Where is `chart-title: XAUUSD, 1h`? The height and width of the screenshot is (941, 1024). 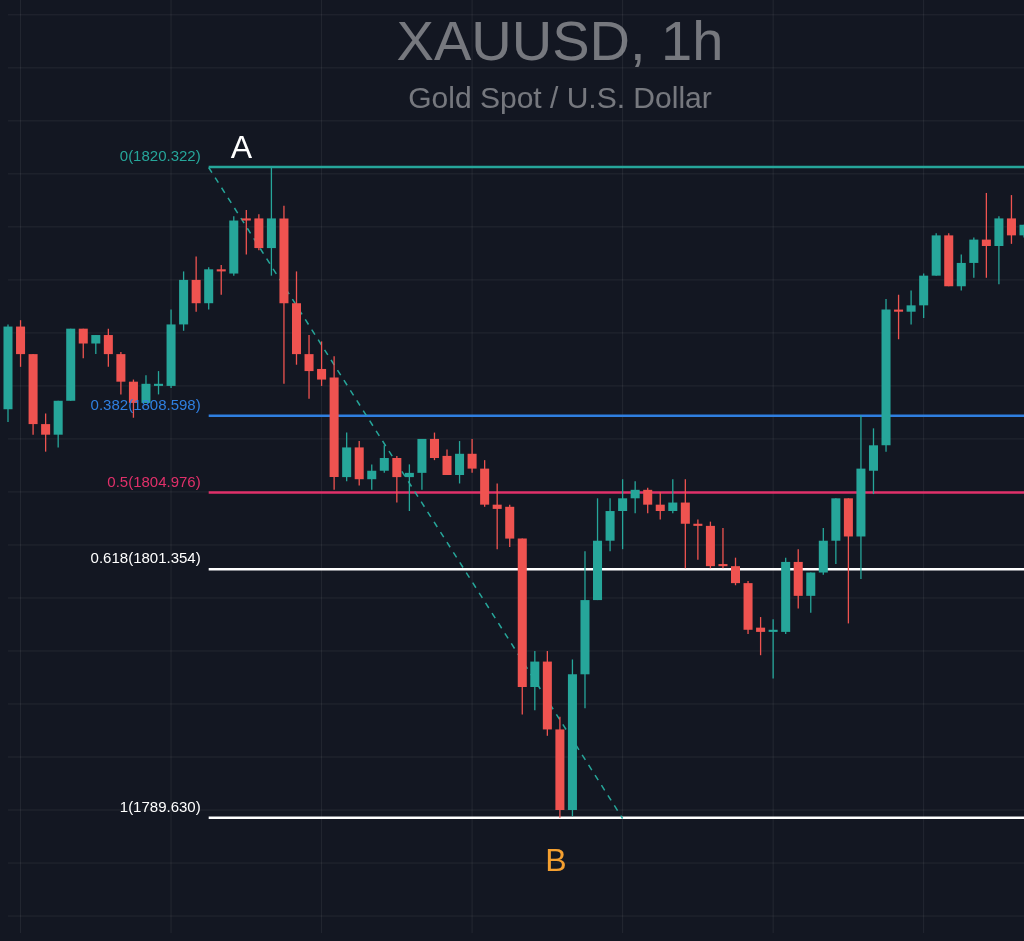 chart-title: XAUUSD, 1h is located at coordinates (560, 41).